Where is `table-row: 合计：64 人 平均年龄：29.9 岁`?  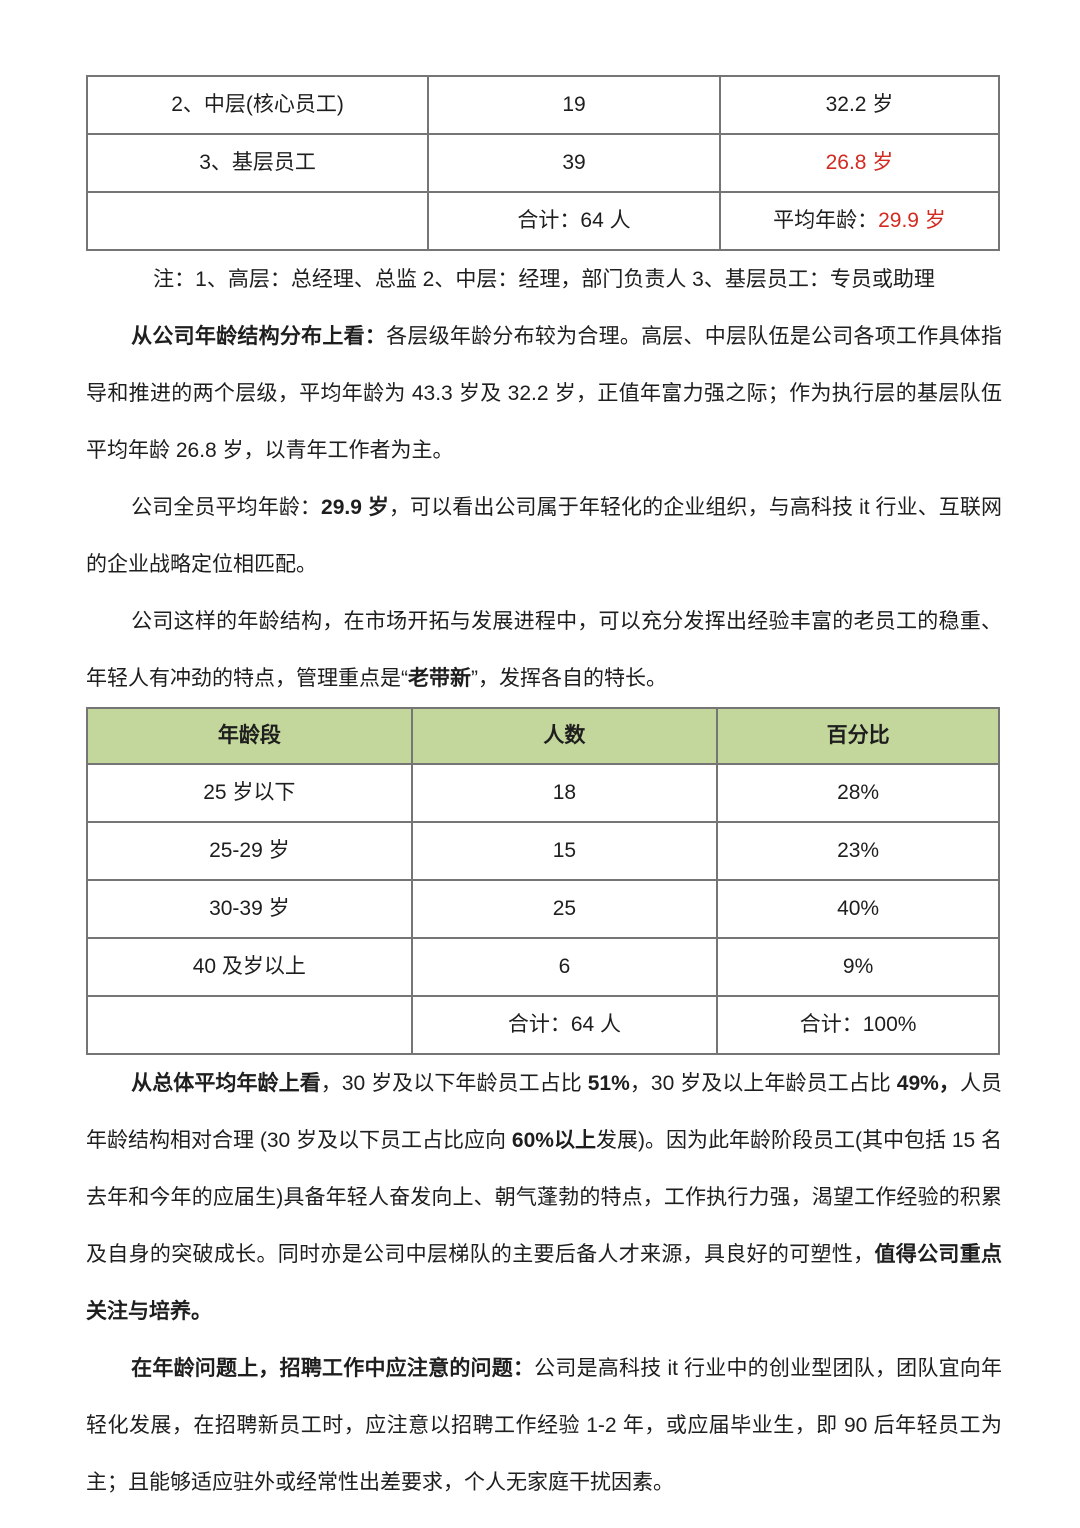 table-row: 合计：64 人 平均年龄：29.9 岁 is located at coordinates (543, 221).